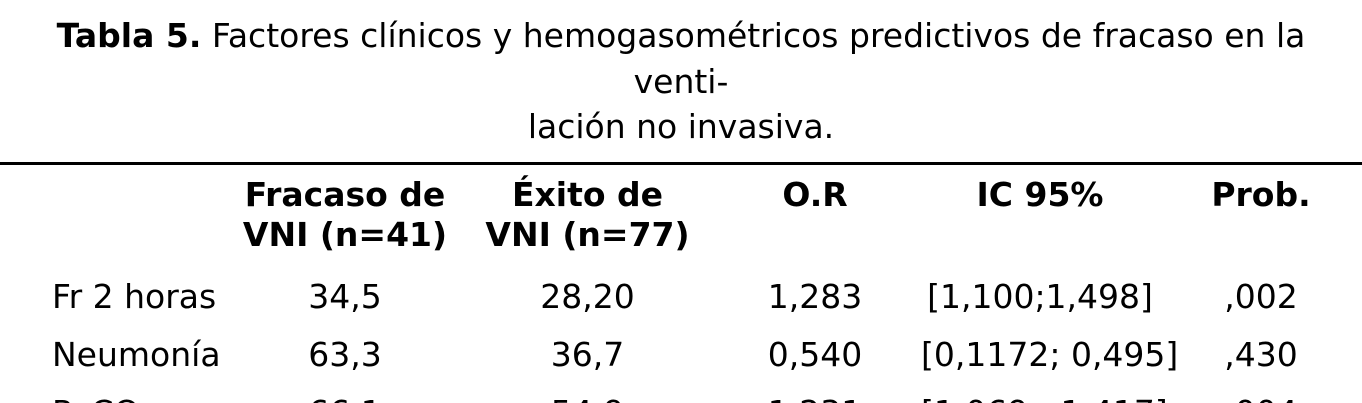  I want to click on column-header-fracaso-vni: Fracaso de VNI (n=41), so click(345, 214).